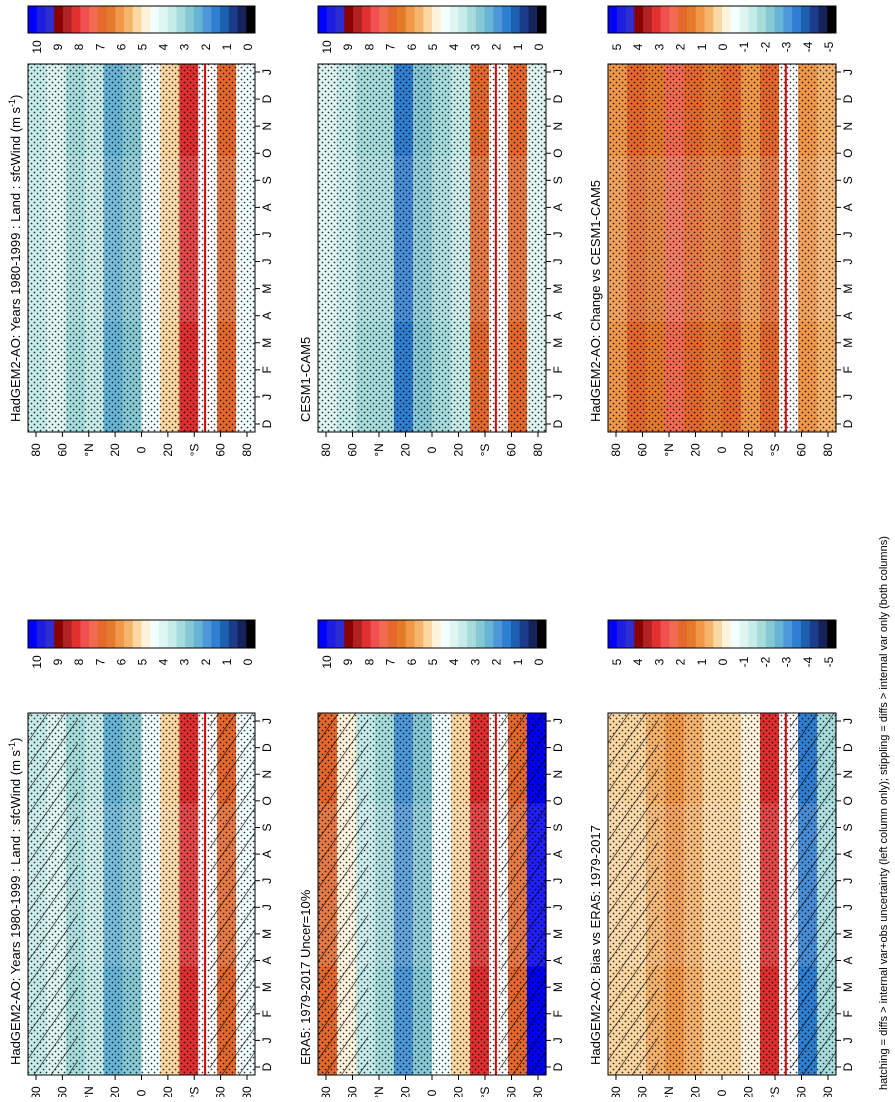  Describe the element at coordinates (633, 894) in the screenshot. I see `hatching-north` at that location.